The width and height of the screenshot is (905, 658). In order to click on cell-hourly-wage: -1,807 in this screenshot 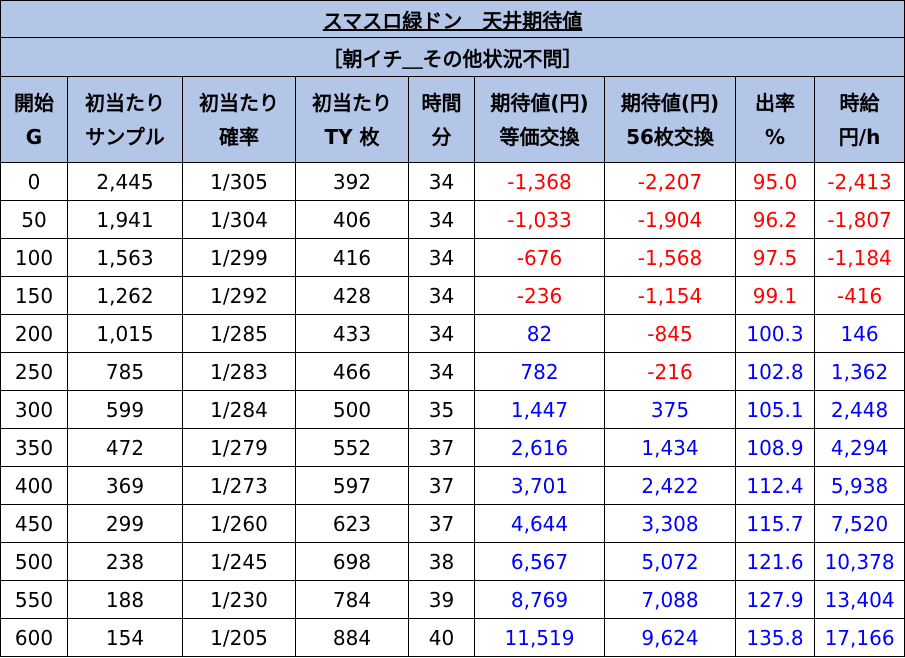, I will do `click(859, 219)`.